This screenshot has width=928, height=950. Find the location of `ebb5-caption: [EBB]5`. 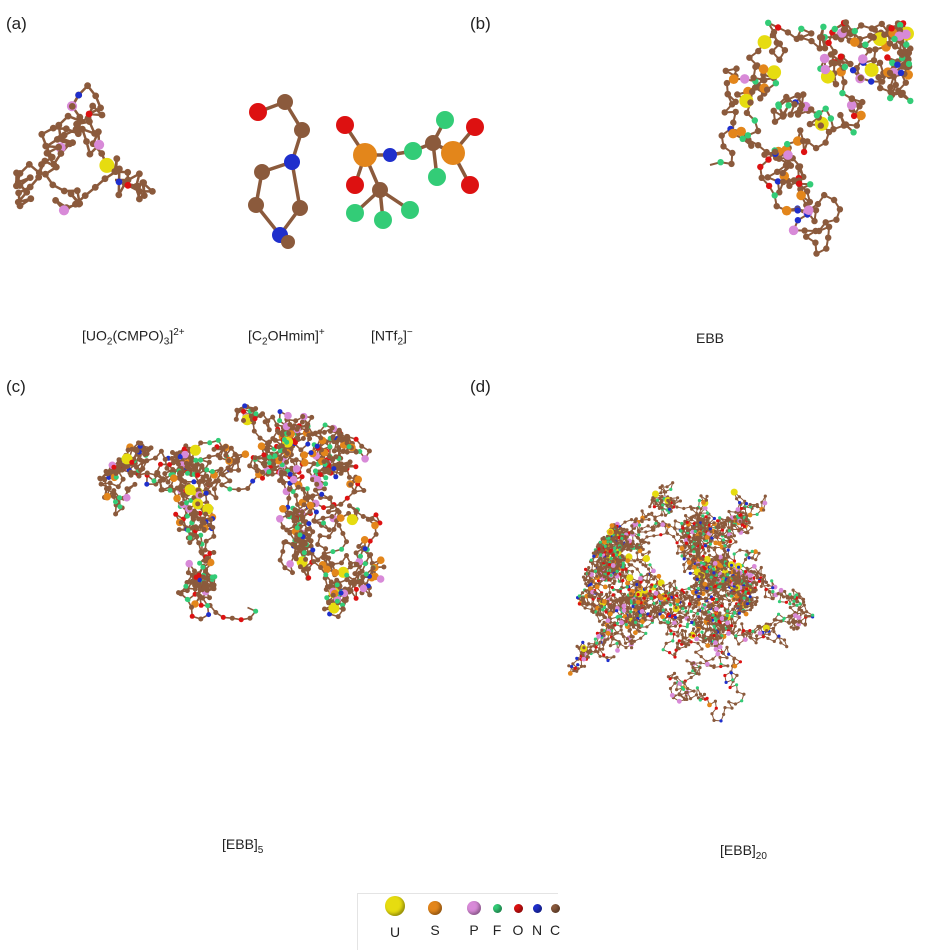

ebb5-caption: [EBB]5 is located at coordinates (243, 846).